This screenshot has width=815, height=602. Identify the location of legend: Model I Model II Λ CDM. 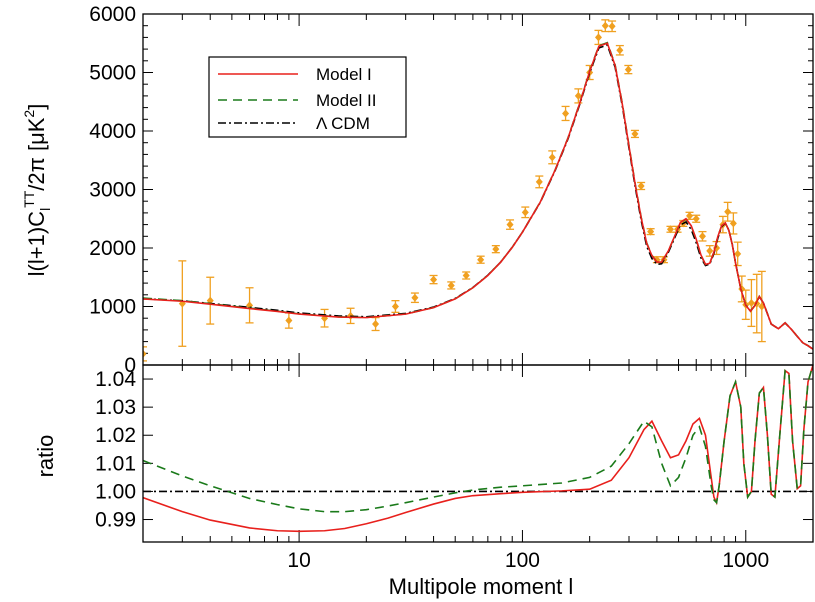
(307, 97).